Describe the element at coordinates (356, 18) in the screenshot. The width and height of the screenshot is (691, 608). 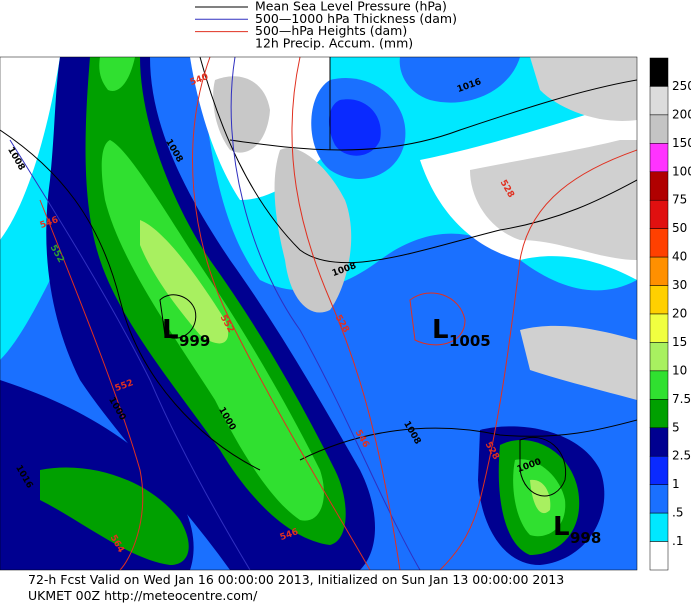
I see `legend-label: 500—1000 hPa Thickness (dam)` at that location.